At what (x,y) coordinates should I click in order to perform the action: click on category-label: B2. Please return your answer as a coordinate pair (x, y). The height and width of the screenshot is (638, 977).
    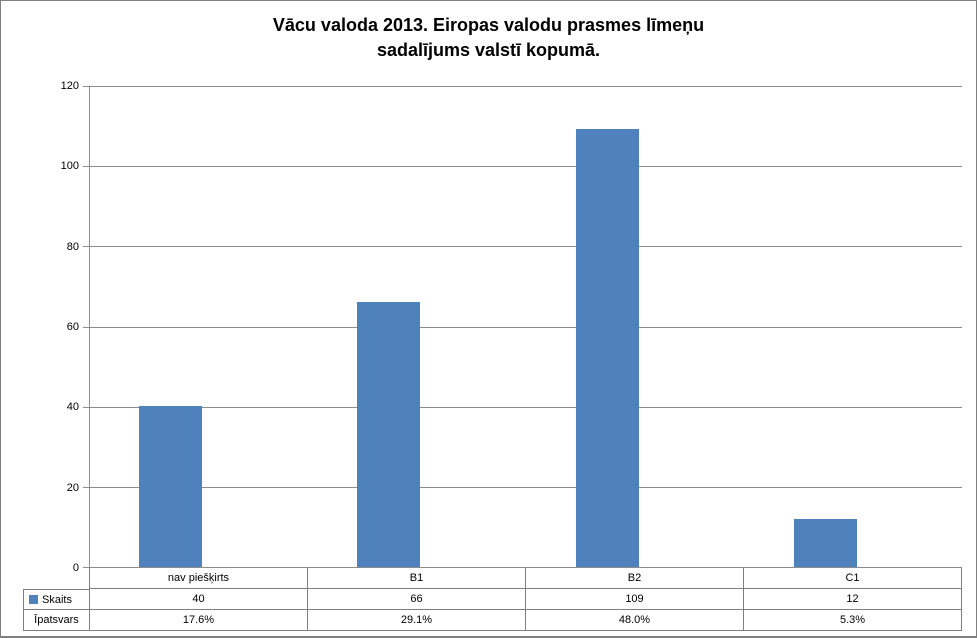
    Looking at the image, I should click on (635, 578).